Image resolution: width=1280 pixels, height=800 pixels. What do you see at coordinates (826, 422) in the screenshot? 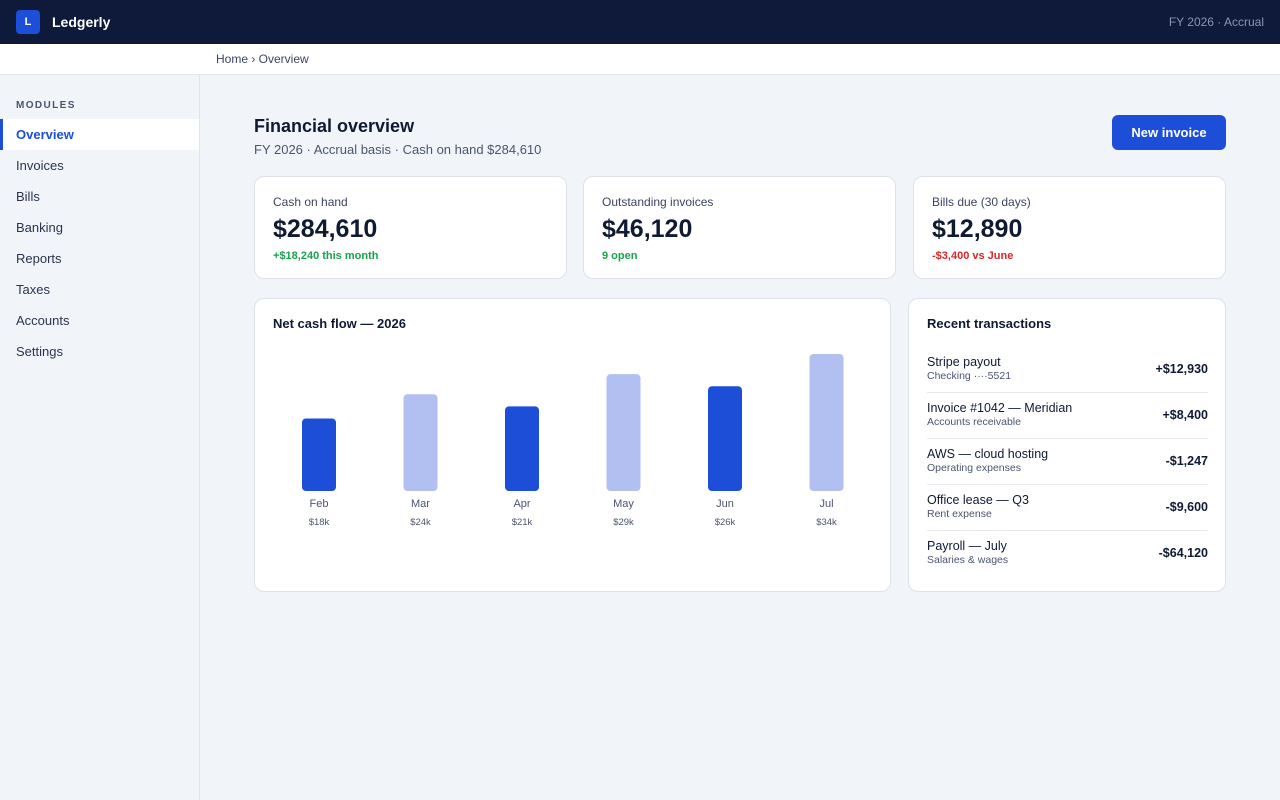
I see `bar-jul` at bounding box center [826, 422].